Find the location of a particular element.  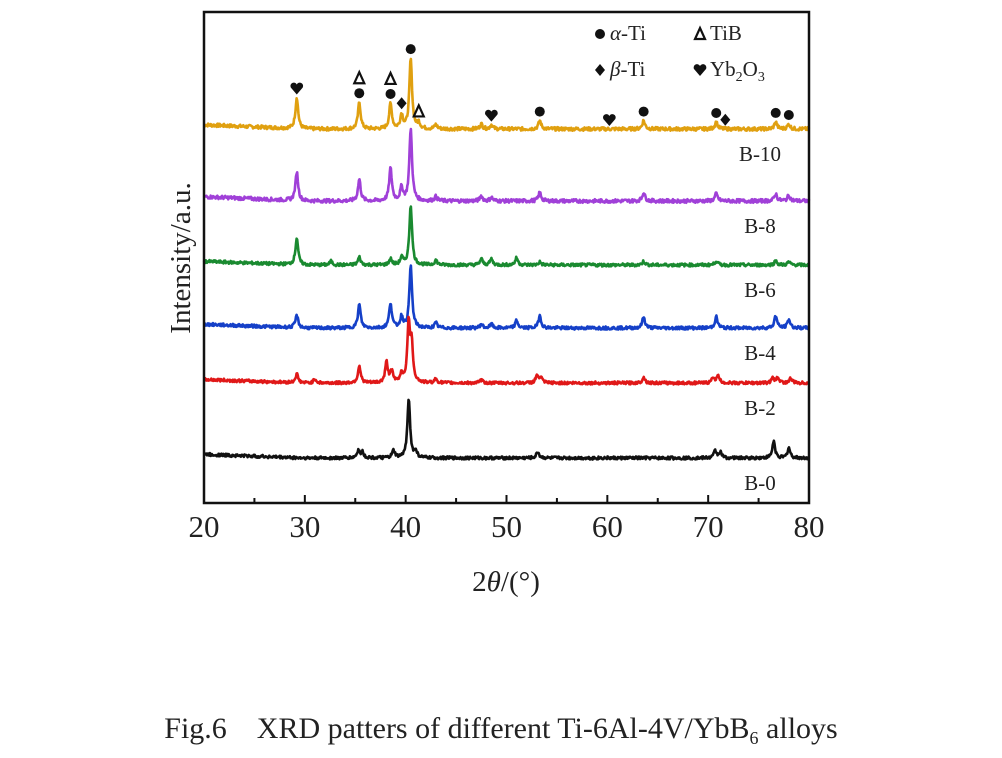

legend-label: β-Ti is located at coordinates (627, 69).